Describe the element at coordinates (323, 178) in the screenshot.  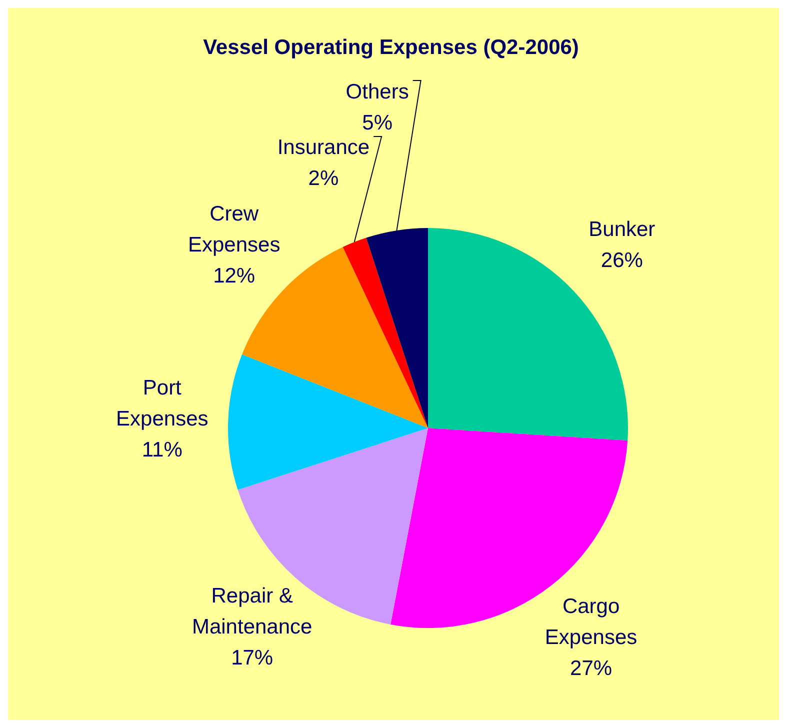
I see `data-label: 2%` at that location.